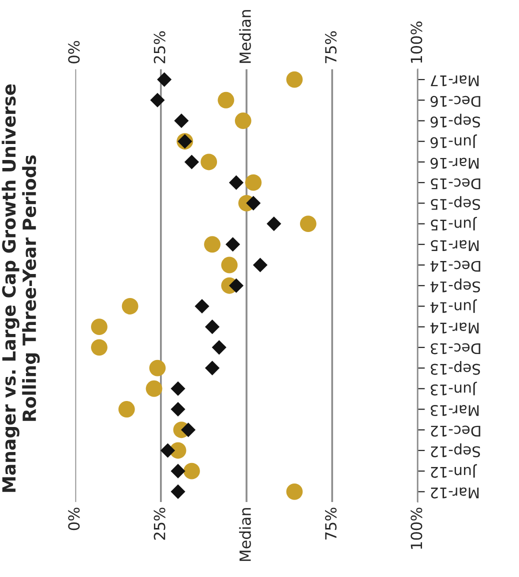  I want to click on y-tick-label: Dec-12, so click(455, 431).